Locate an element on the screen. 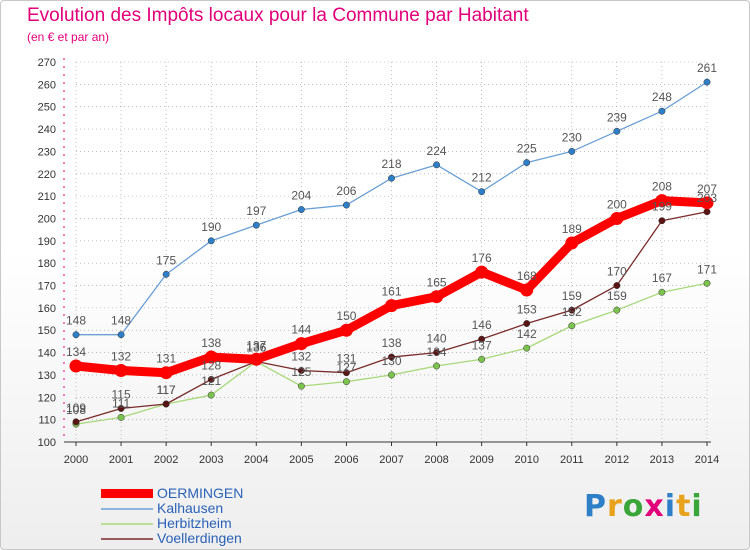 This screenshot has width=750, height=550. x-tick-label: 2002 is located at coordinates (166, 460).